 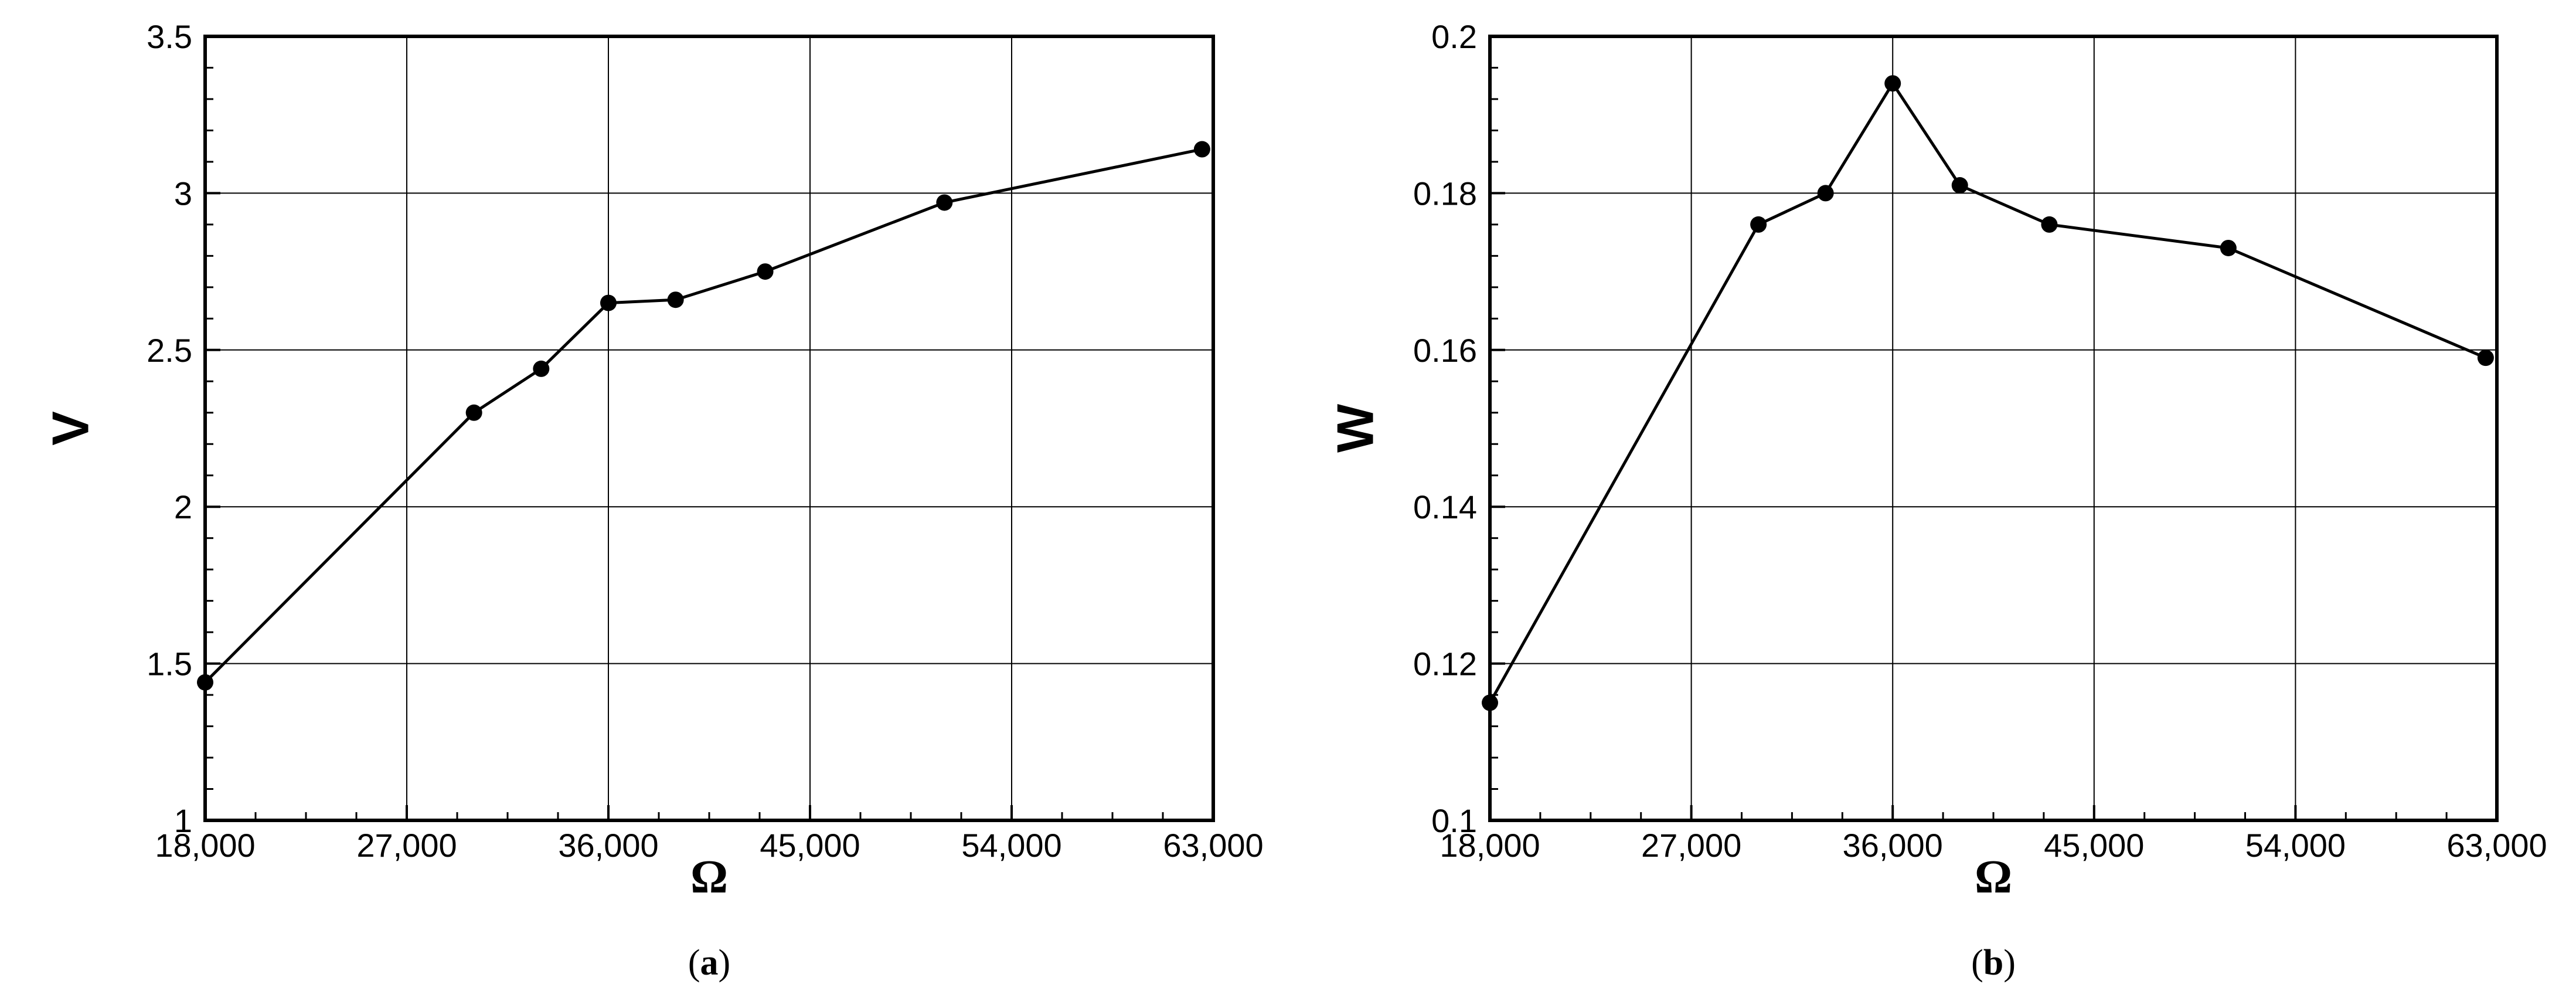 What do you see at coordinates (1445, 193) in the screenshot?
I see `y-tick-label: 0.18` at bounding box center [1445, 193].